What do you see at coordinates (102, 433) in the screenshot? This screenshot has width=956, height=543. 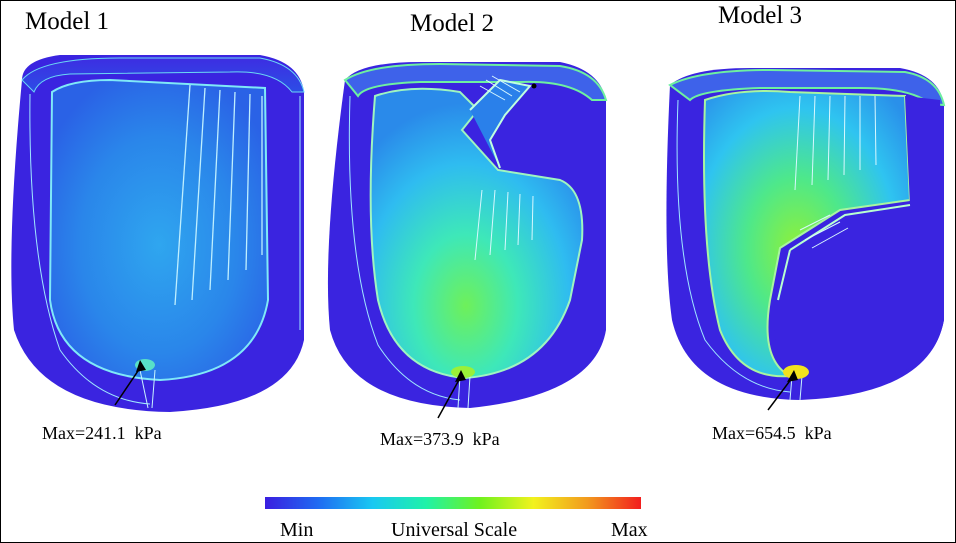 I see `model-1-max-label: Max=241.1 kPa` at bounding box center [102, 433].